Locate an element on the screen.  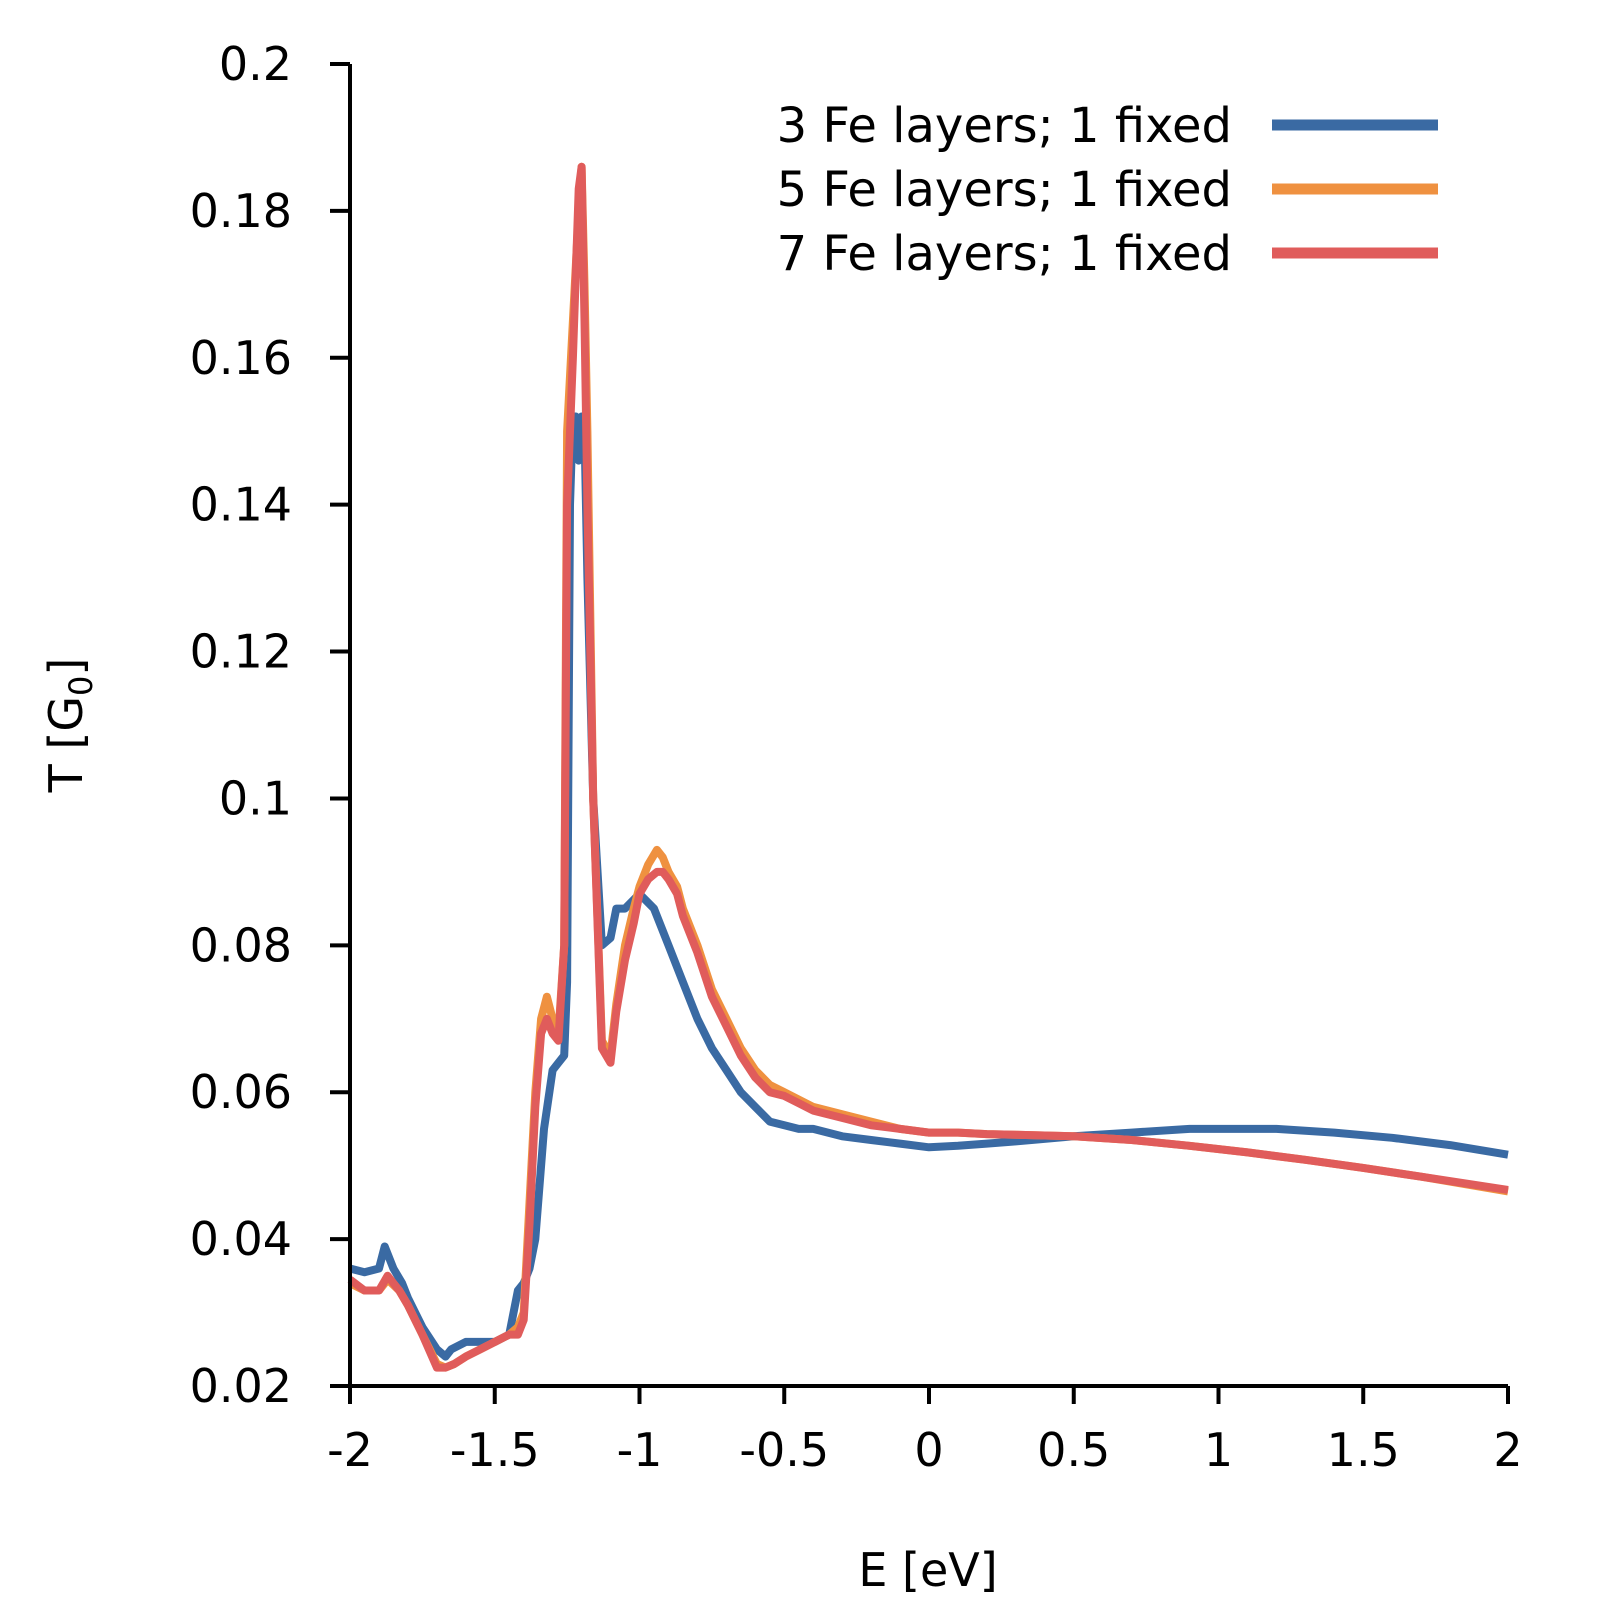
x-tick-label: -0.5 is located at coordinates (784, 1450).